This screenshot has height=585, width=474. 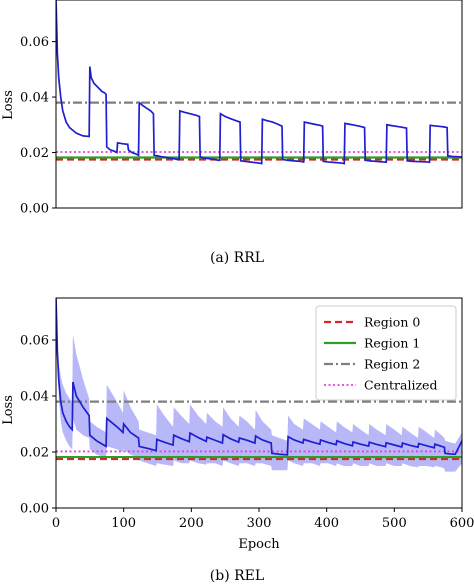 I want to click on x-tick-label: 300, so click(x=259, y=523).